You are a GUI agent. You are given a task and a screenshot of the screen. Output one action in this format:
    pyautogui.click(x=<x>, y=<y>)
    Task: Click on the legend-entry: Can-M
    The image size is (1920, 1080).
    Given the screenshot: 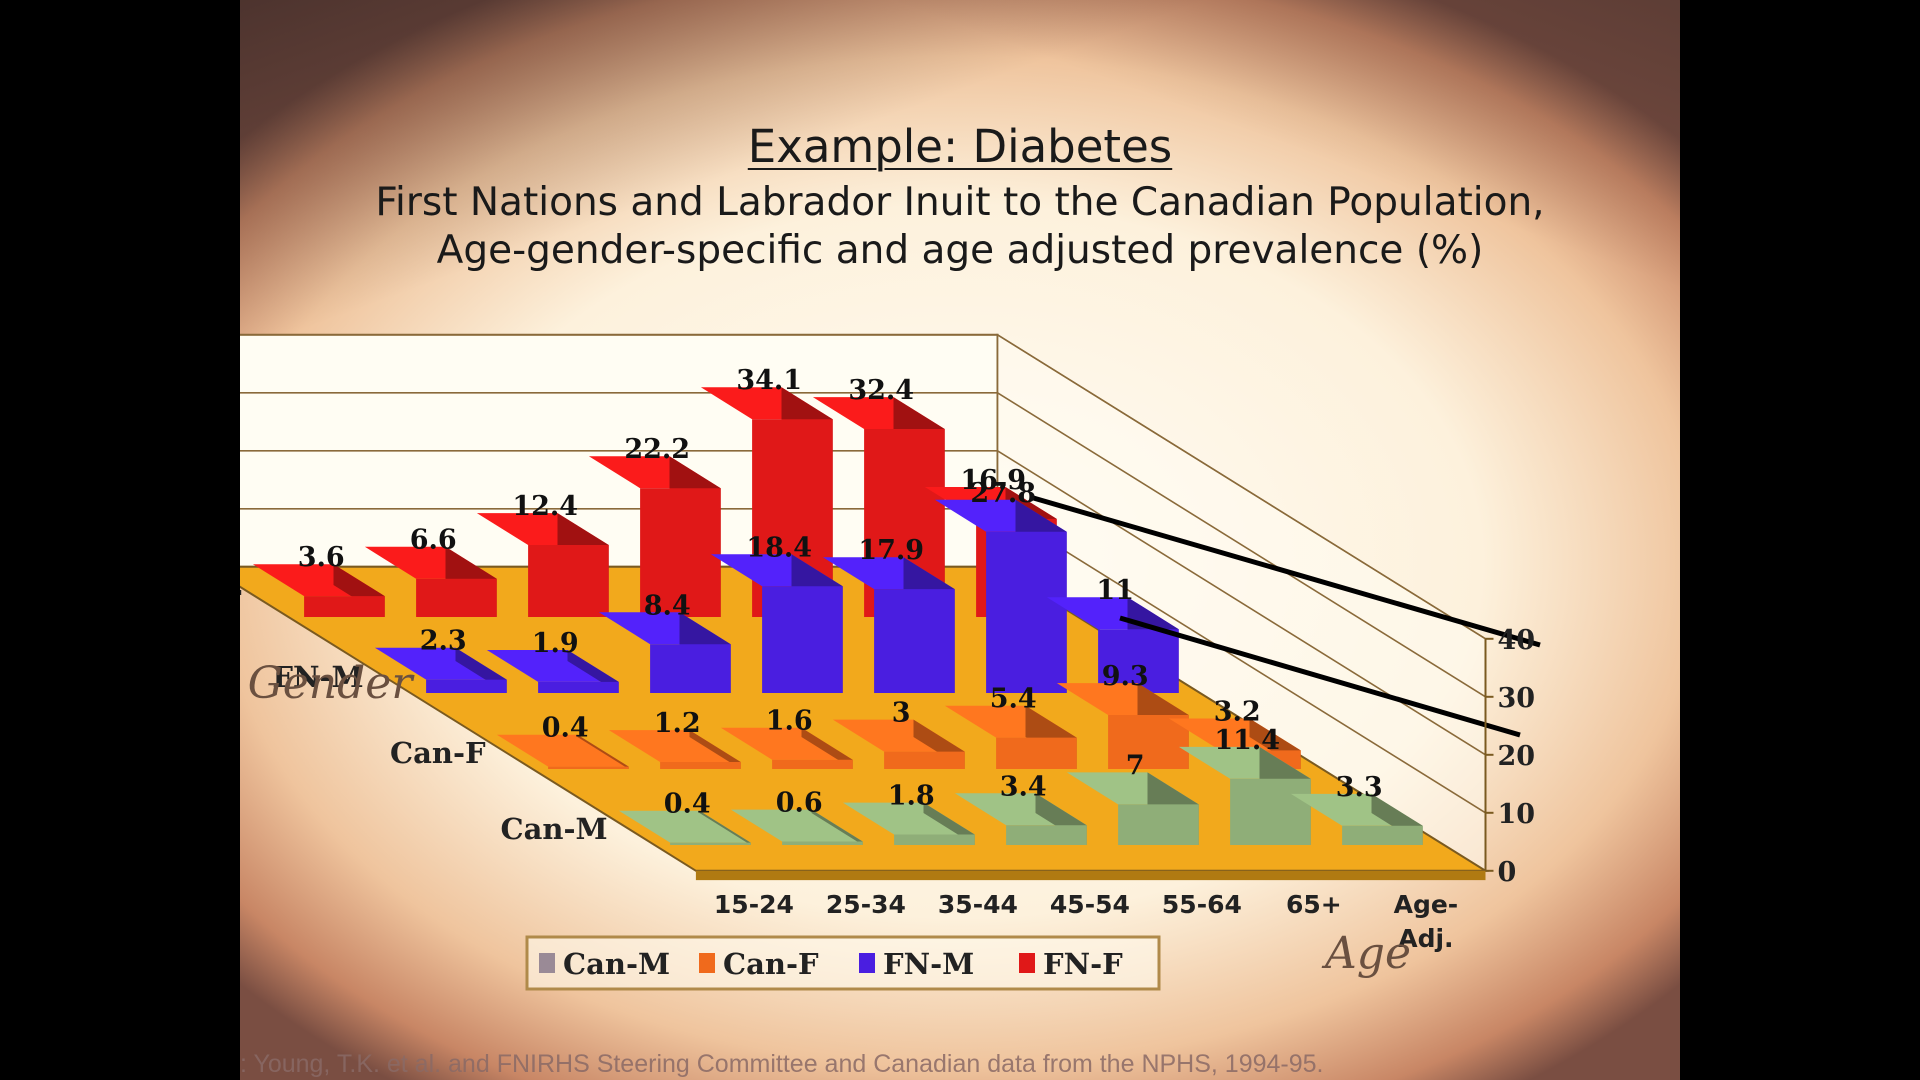 What is the action you would take?
    pyautogui.click(x=616, y=964)
    